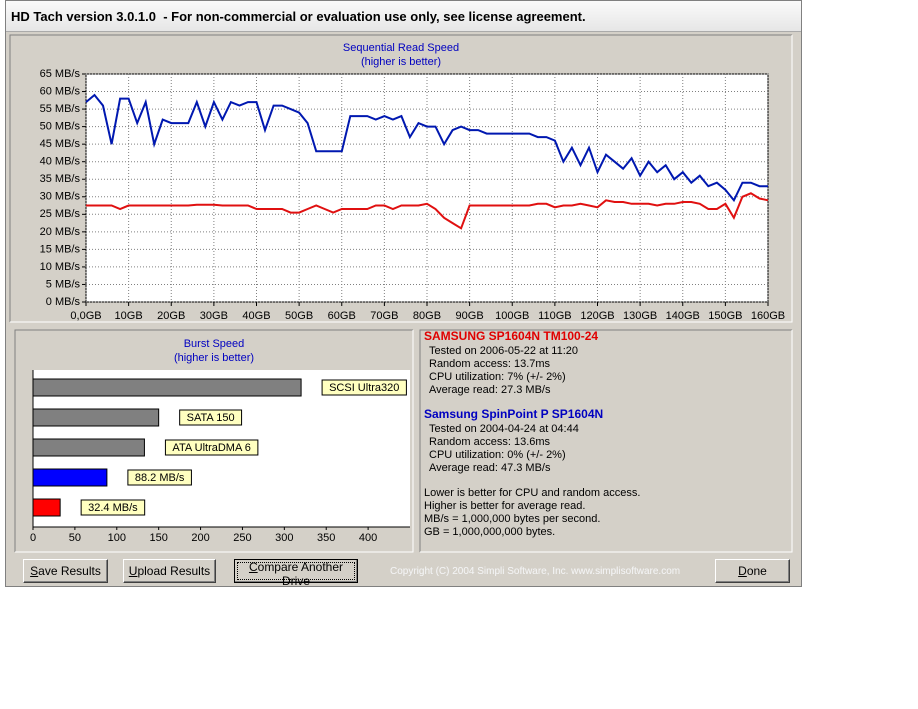  What do you see at coordinates (60, 162) in the screenshot?
I see `y-tick-label: 40 MB/s` at bounding box center [60, 162].